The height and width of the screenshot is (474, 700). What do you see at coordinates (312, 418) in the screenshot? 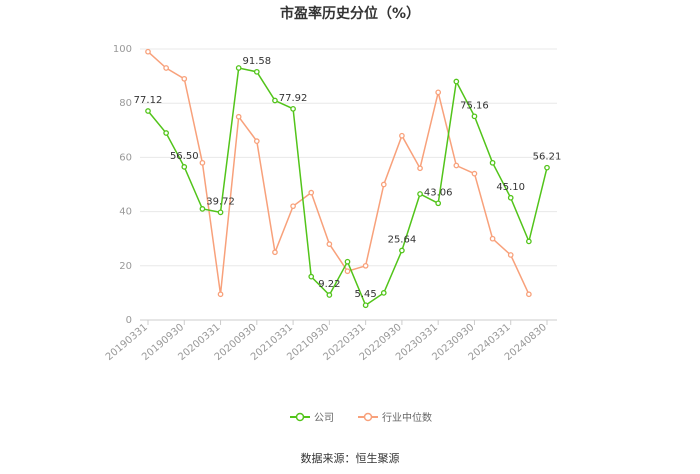
I see `legend-item: 公司` at bounding box center [312, 418].